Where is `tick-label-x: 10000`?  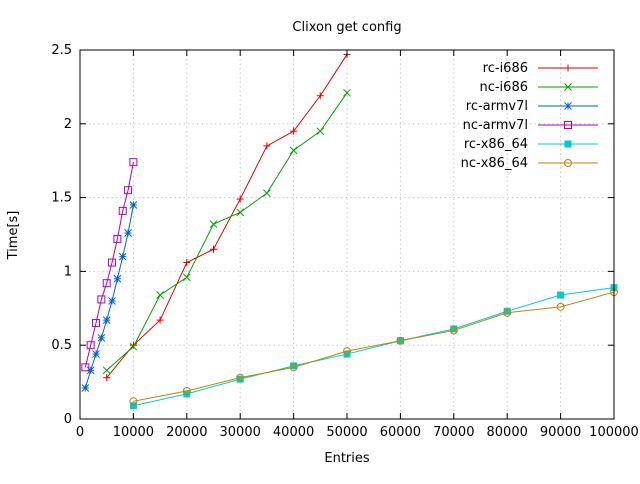 tick-label-x: 10000 is located at coordinates (133, 432).